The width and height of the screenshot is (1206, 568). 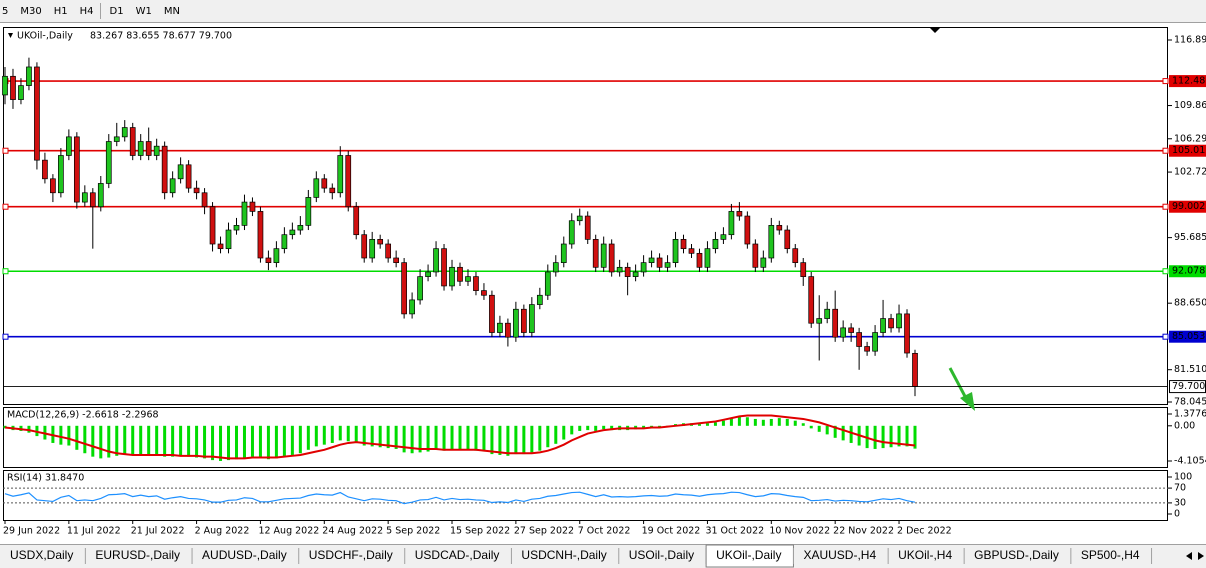 What do you see at coordinates (351, 555) in the screenshot?
I see `tab: USDCHF-,Daily` at bounding box center [351, 555].